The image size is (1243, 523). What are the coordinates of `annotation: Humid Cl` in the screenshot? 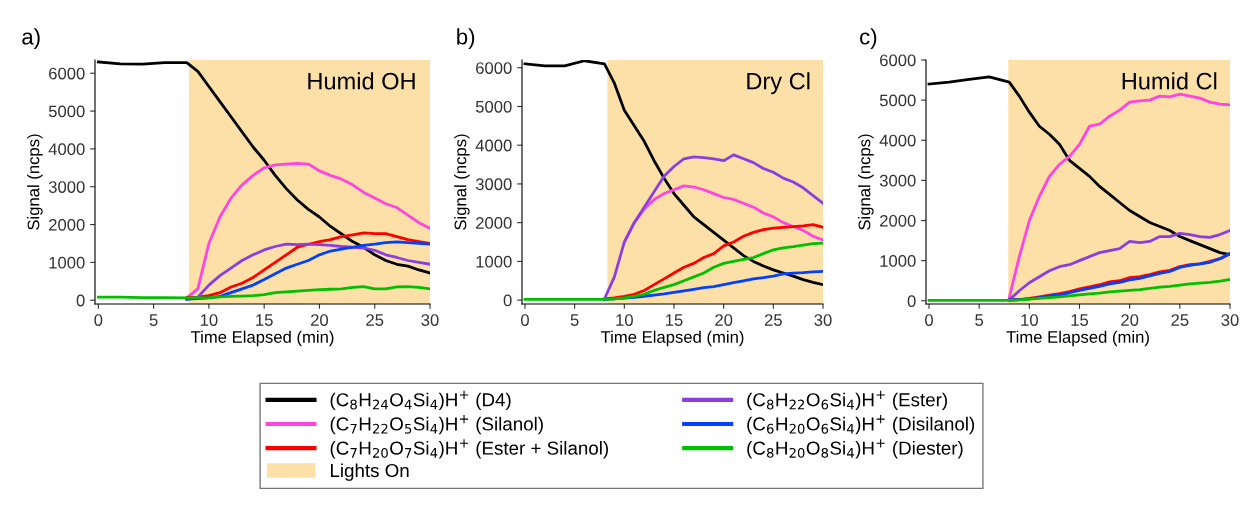 It's located at (1169, 81).